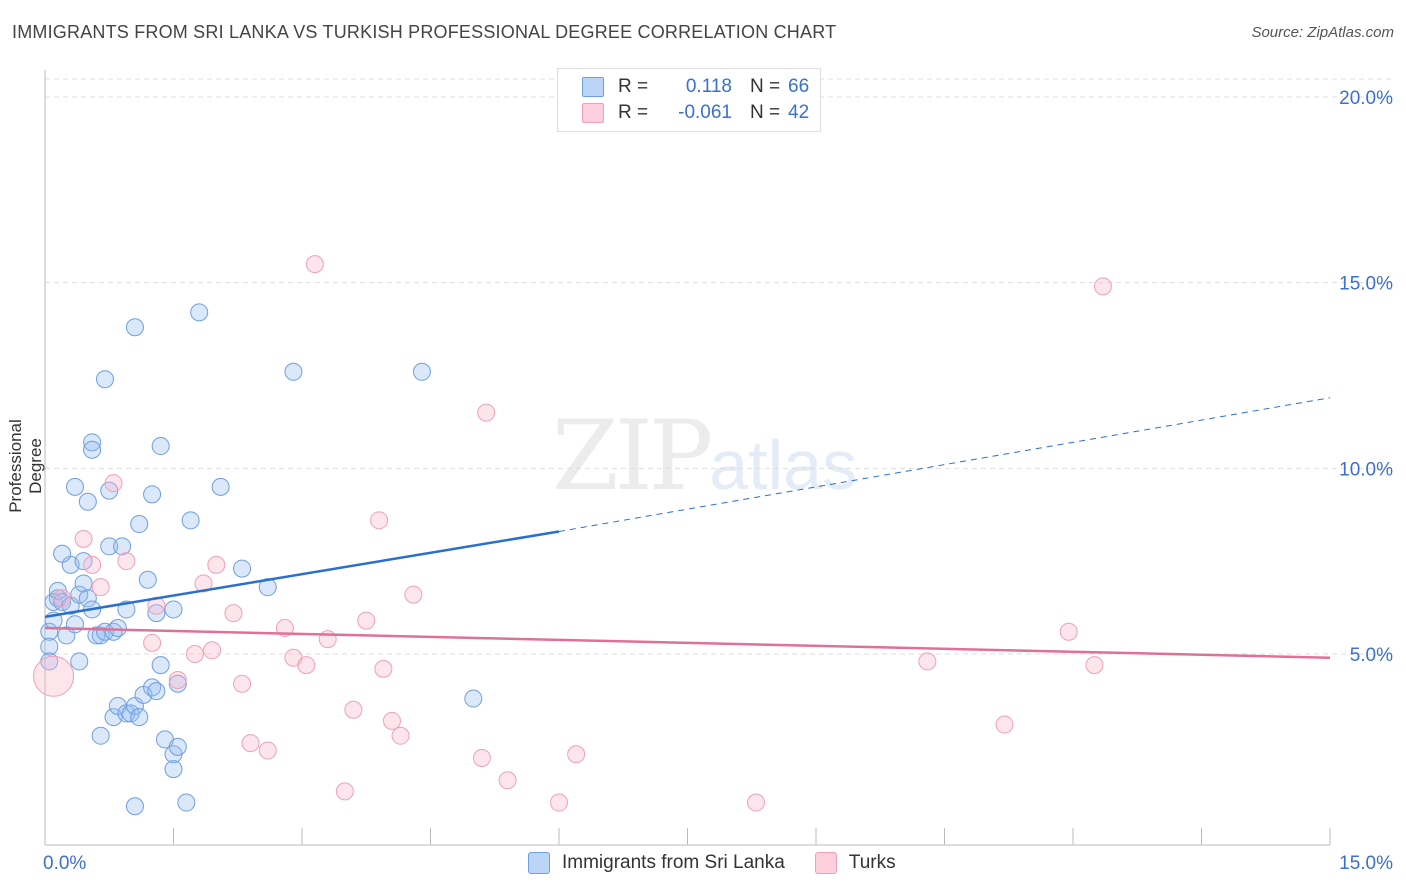  What do you see at coordinates (705, 112) in the screenshot?
I see `legend-r-value: -0.061` at bounding box center [705, 112].